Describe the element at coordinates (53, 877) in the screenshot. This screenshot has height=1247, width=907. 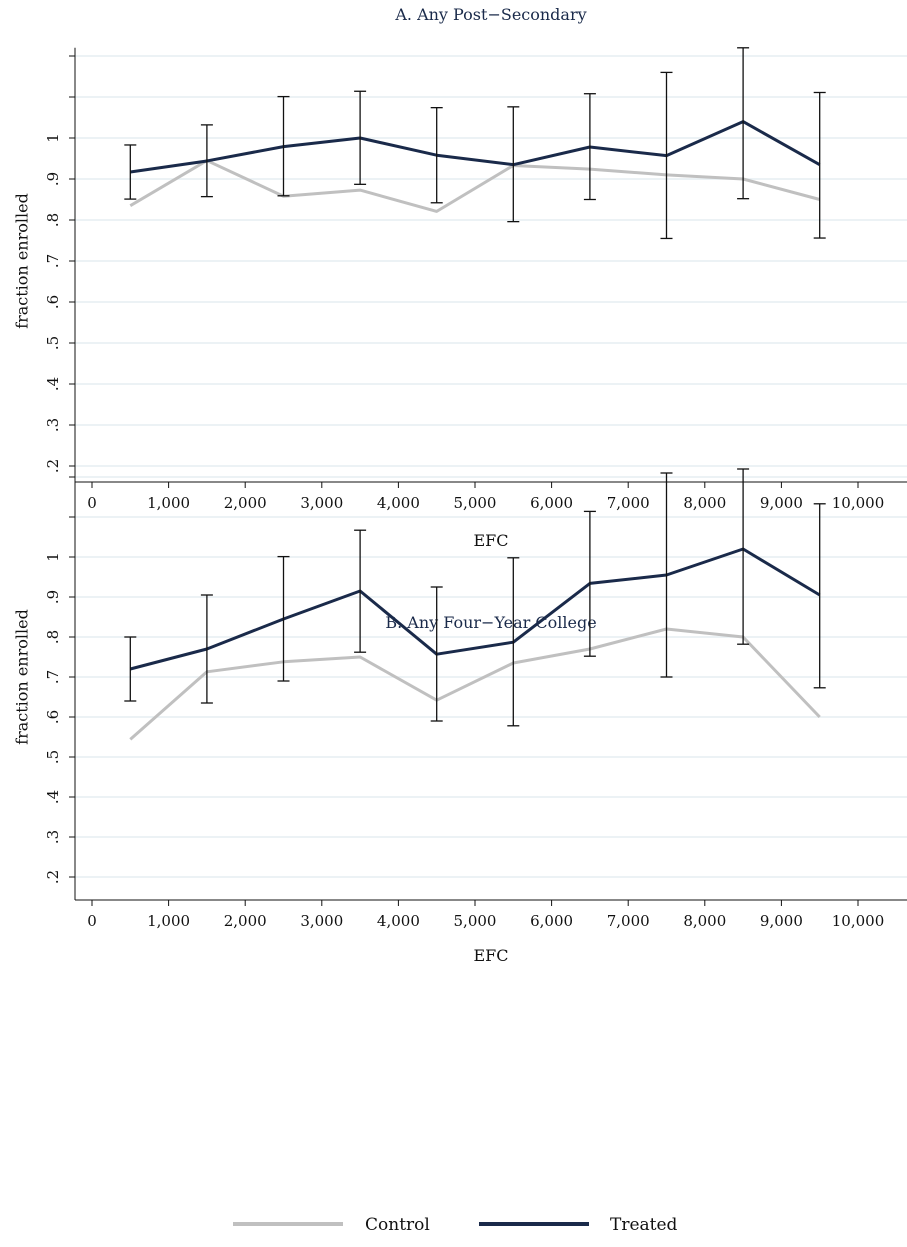
I see `panel-1-y-tick-label: .2` at that location.